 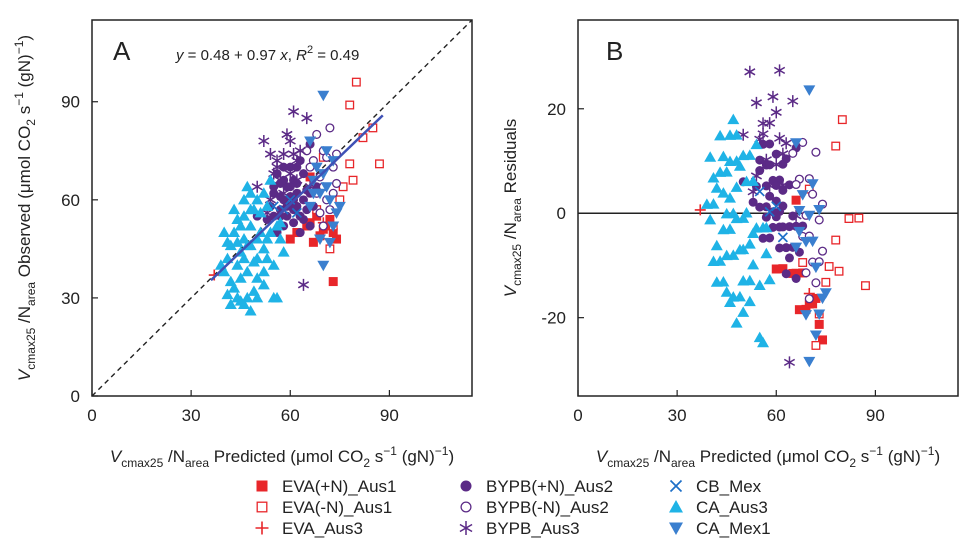 What do you see at coordinates (533, 528) in the screenshot?
I see `legend-label: BYPB_Aus3` at bounding box center [533, 528].